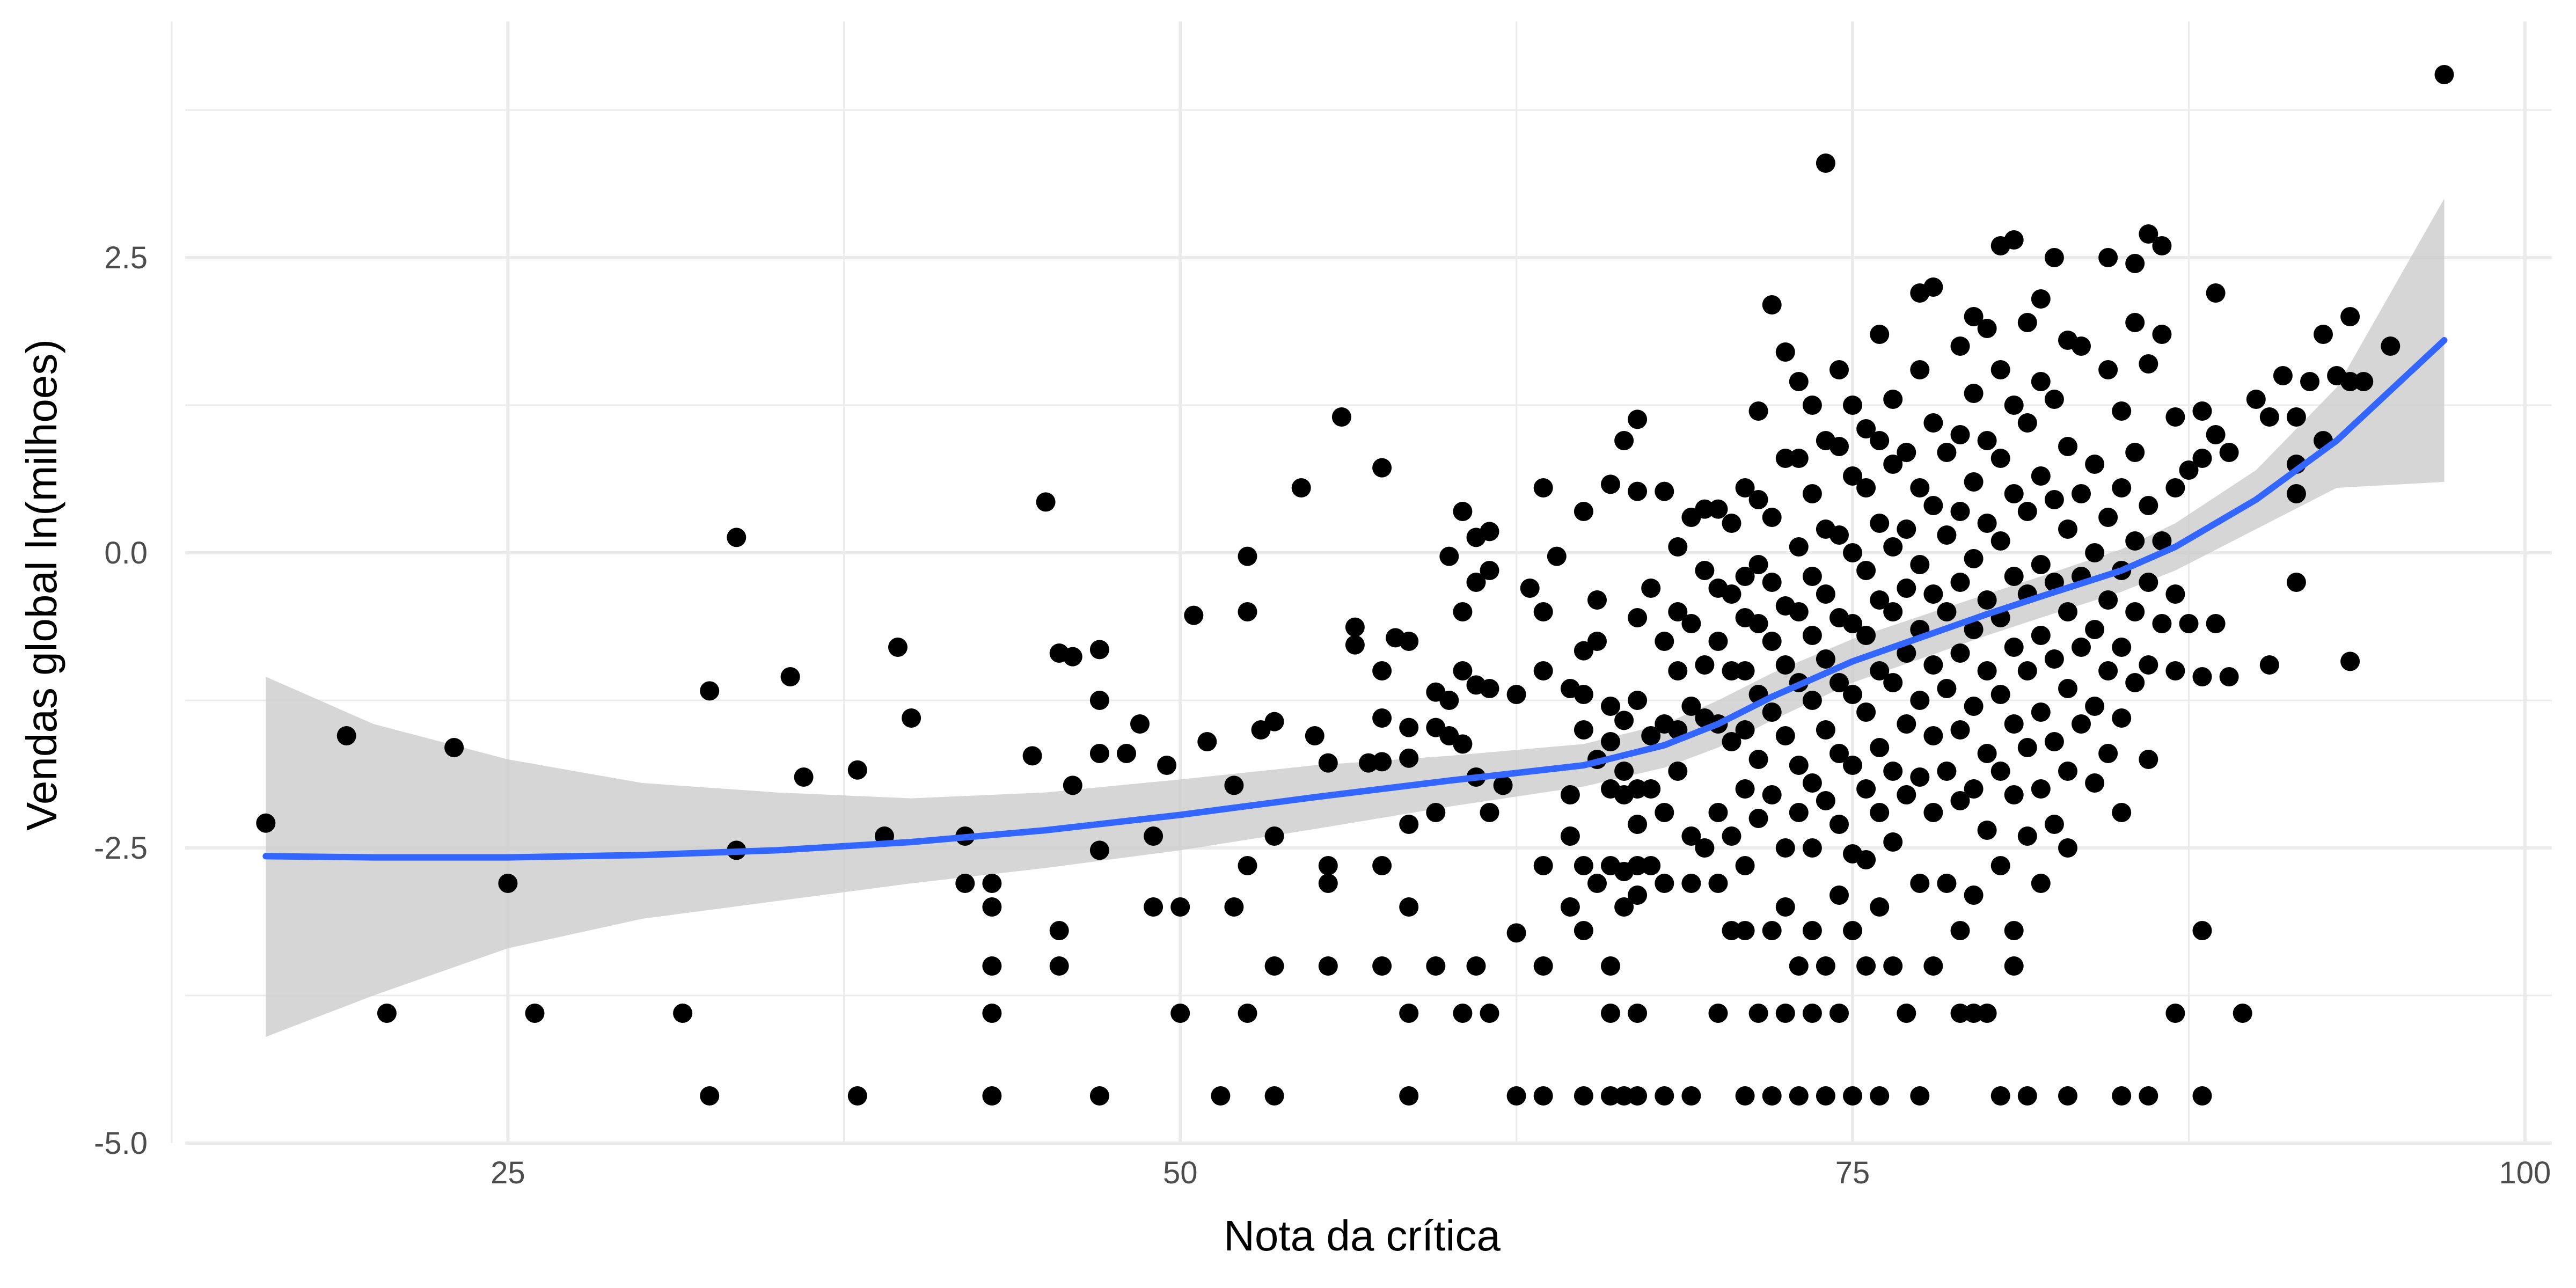  Describe the element at coordinates (1180, 1172) in the screenshot. I see `x-tick-label: 50` at that location.